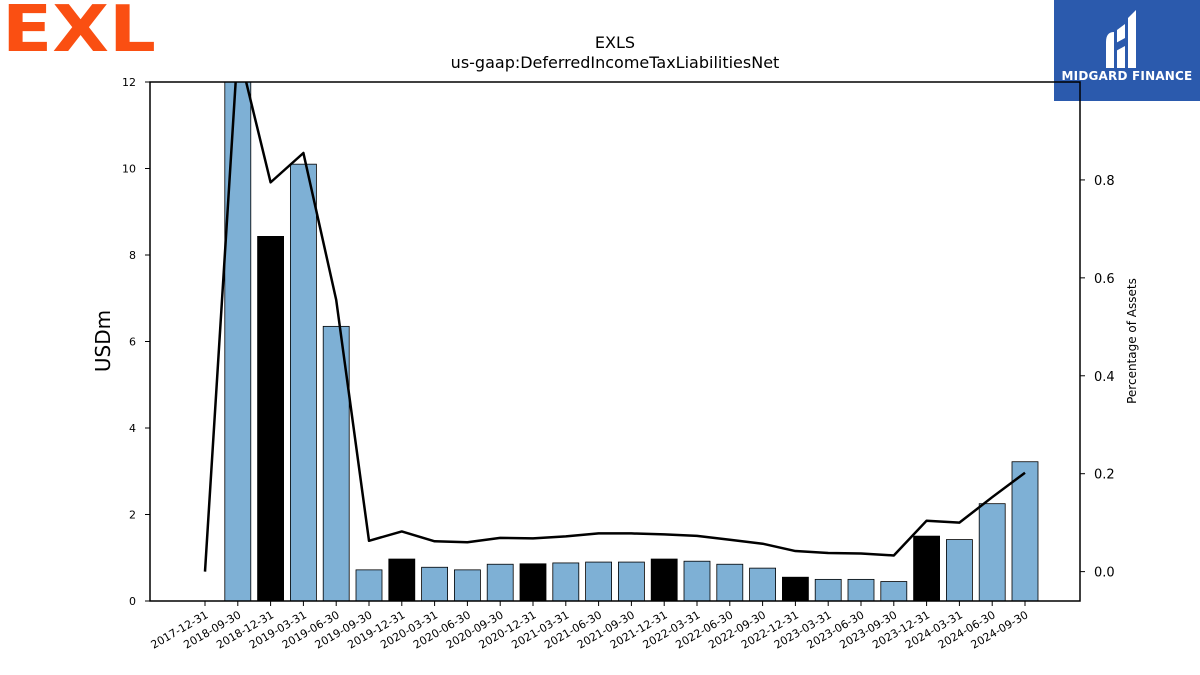 The width and height of the screenshot is (1200, 675). I want to click on y2-axis-label: Percentage of Assets, so click(1132, 341).